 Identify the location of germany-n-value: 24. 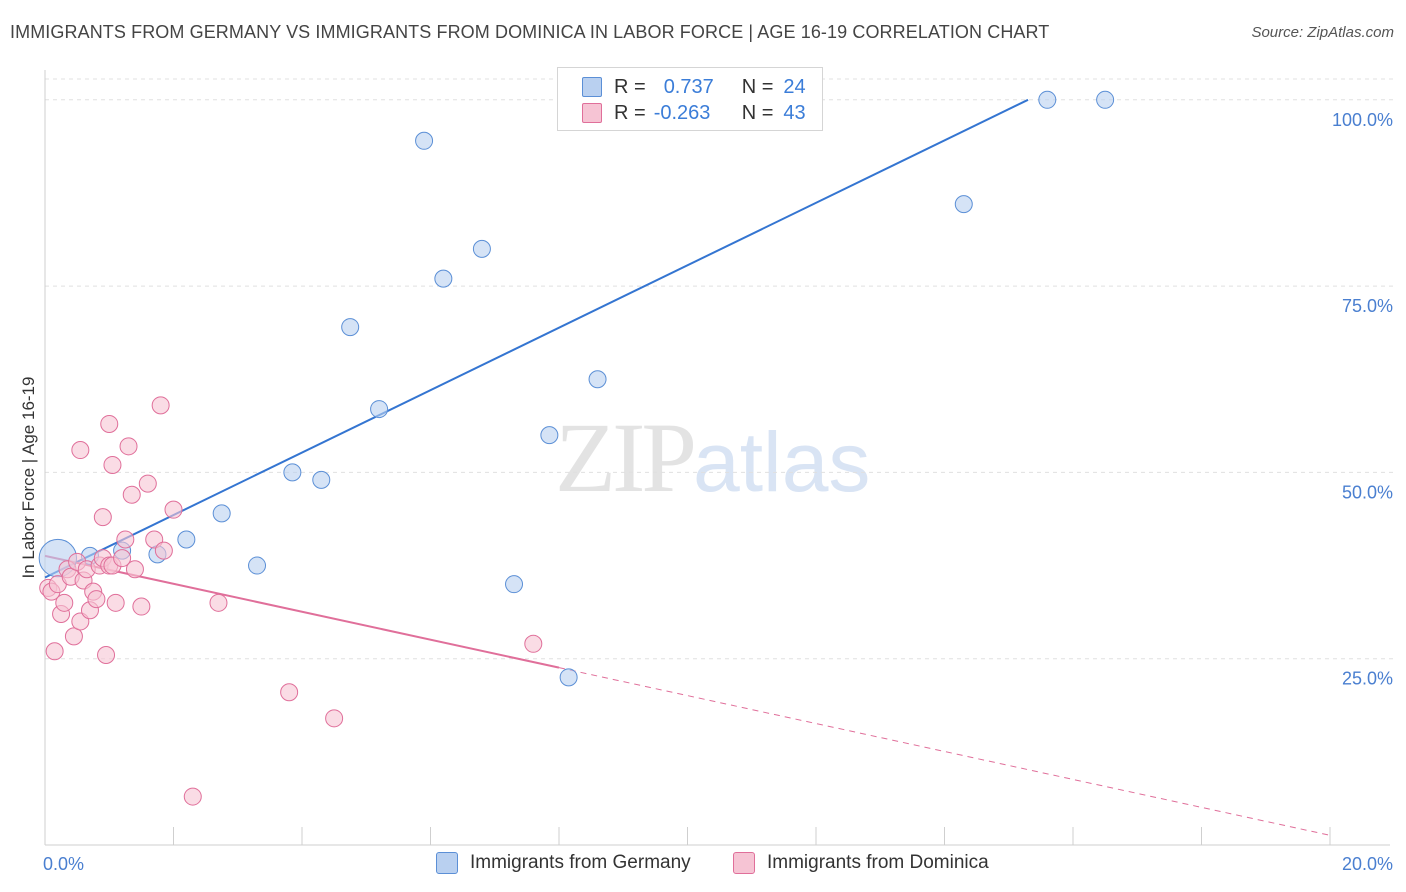
(794, 86).